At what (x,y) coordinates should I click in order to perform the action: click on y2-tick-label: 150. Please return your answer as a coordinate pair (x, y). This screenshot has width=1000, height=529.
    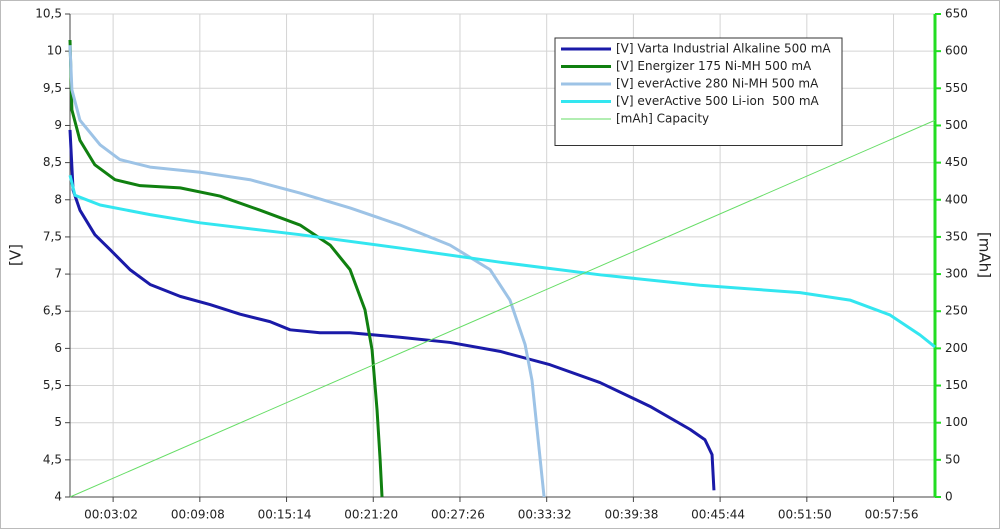
    Looking at the image, I should click on (956, 385).